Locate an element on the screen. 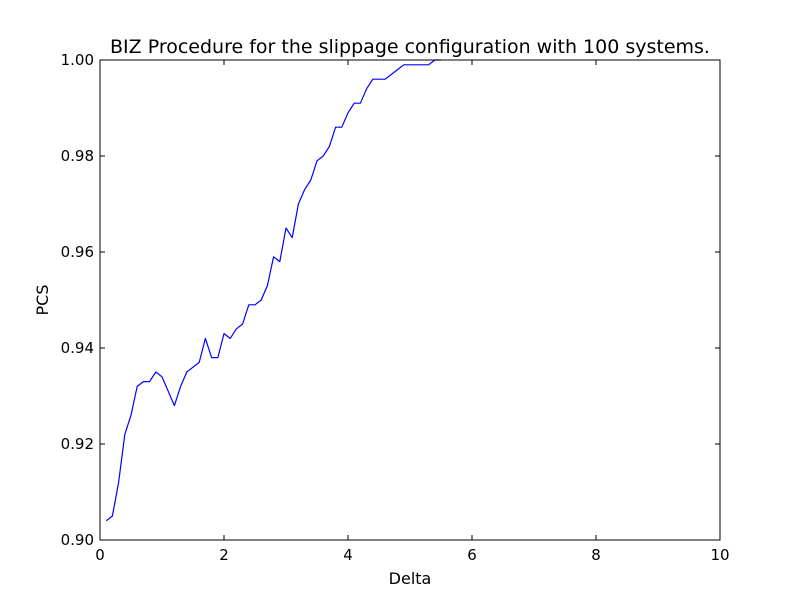 The height and width of the screenshot is (600, 800). x-tick-label: 4 is located at coordinates (348, 555).